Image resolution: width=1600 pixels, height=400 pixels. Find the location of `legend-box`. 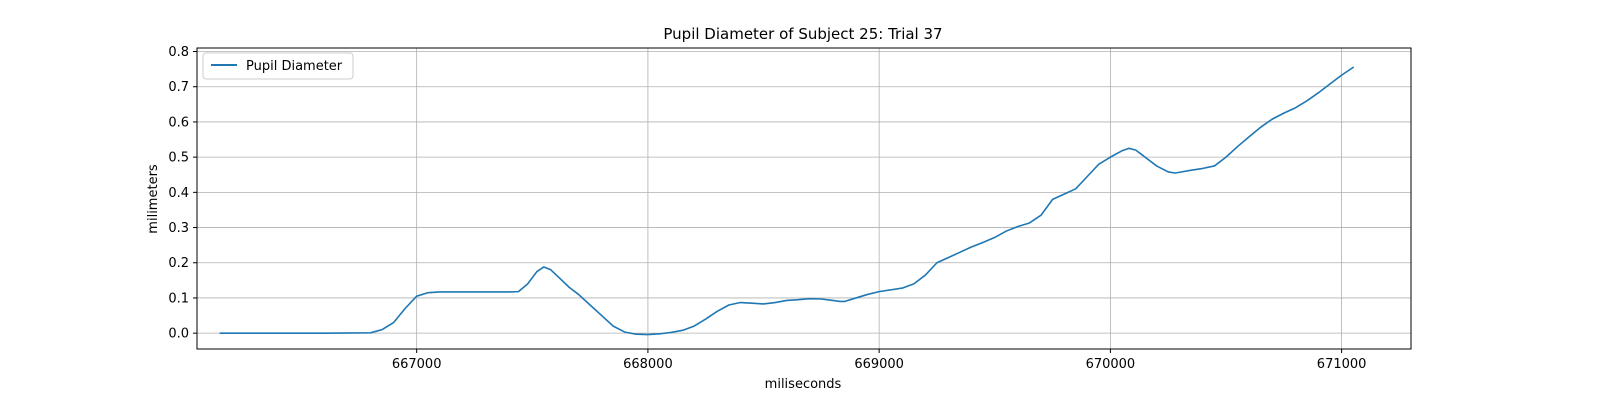

legend-box is located at coordinates (278, 66).